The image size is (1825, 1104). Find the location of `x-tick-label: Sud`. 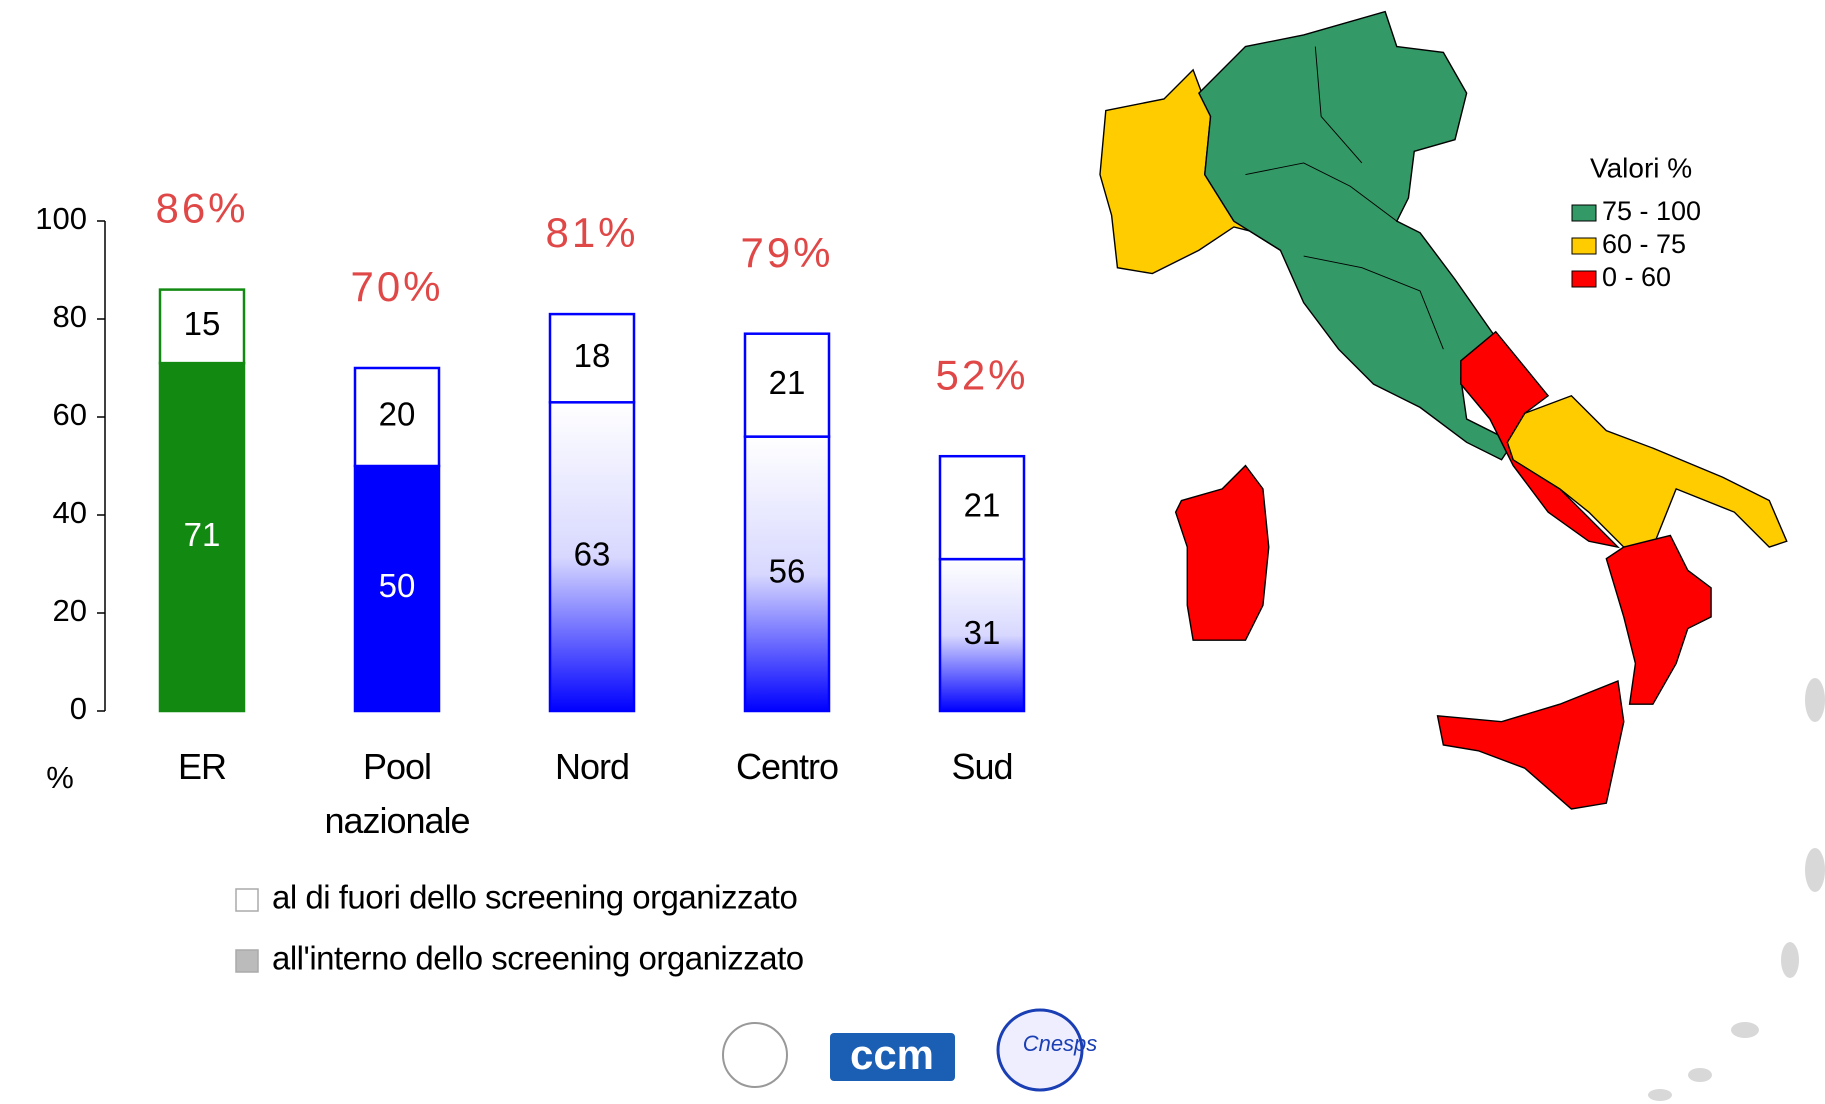

x-tick-label: Sud is located at coordinates (982, 766).